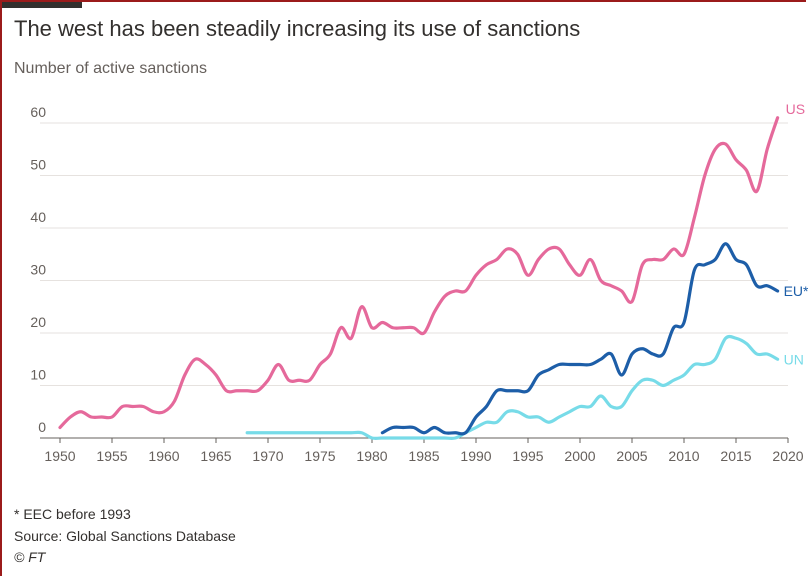  What do you see at coordinates (735, 456) in the screenshot?
I see `x-tick-label: 2015` at bounding box center [735, 456].